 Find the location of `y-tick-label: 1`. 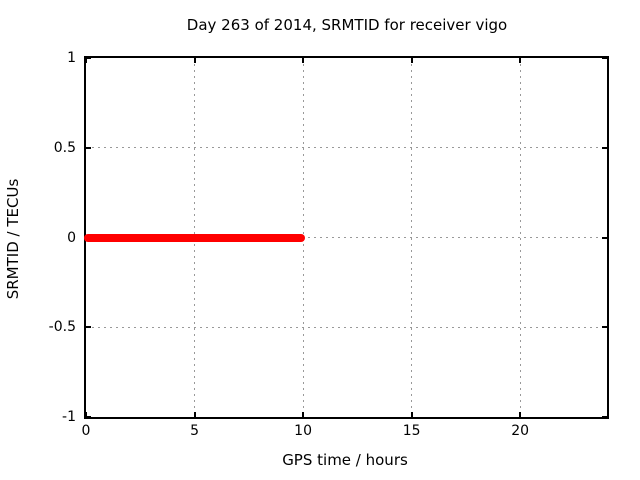

y-tick-label: 1 is located at coordinates (71, 58).